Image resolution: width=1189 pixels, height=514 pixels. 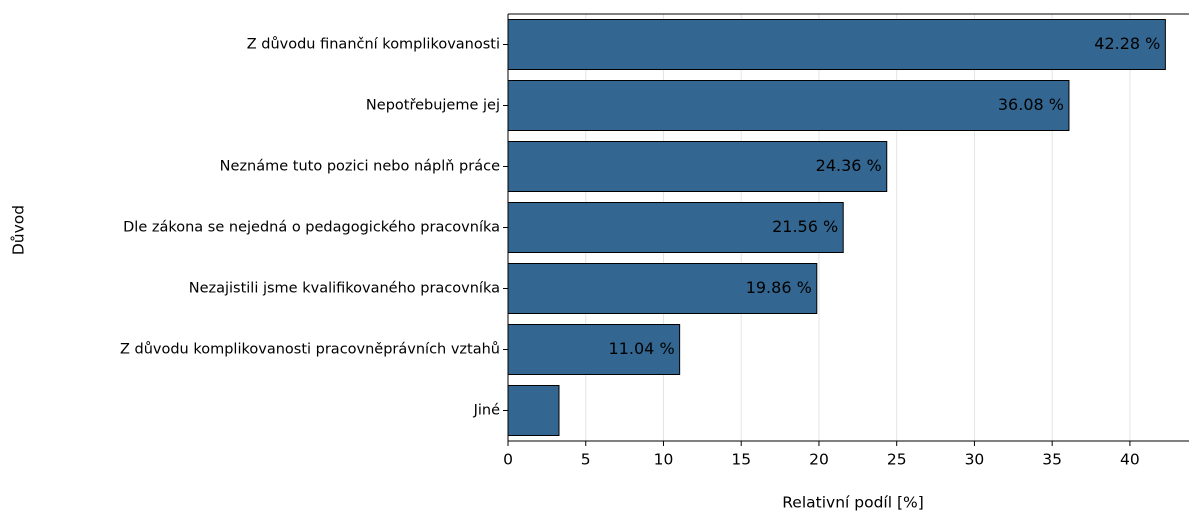 What do you see at coordinates (1130, 460) in the screenshot?
I see `x-tick-label: 40` at bounding box center [1130, 460].